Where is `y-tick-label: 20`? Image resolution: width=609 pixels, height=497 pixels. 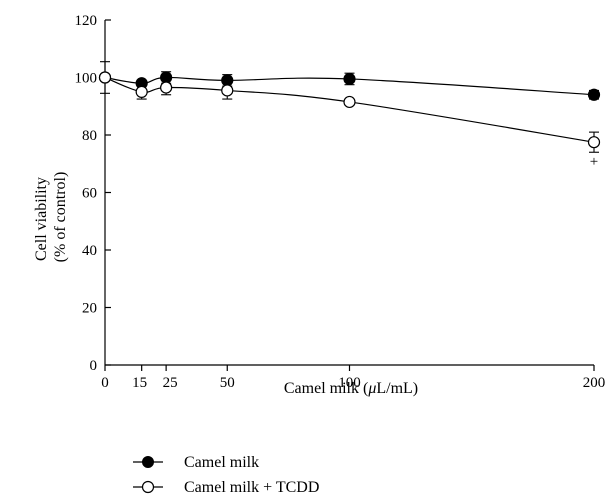
y-tick-label: 20 is located at coordinates (89, 309).